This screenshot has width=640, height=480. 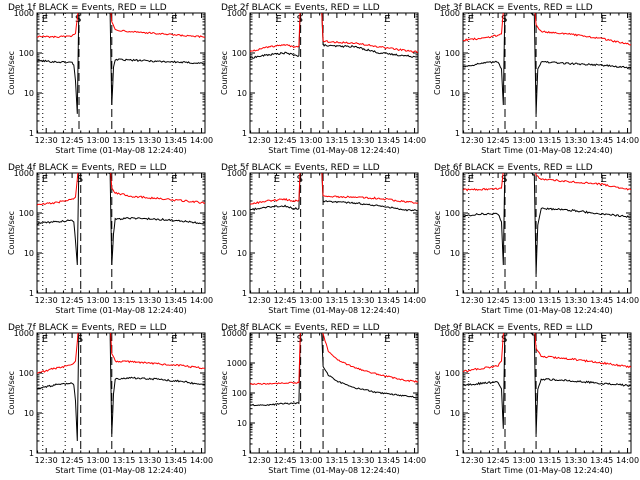 I want to click on panel-title: Det 7f BLACK = Events, RED = LLD, so click(x=87, y=328).